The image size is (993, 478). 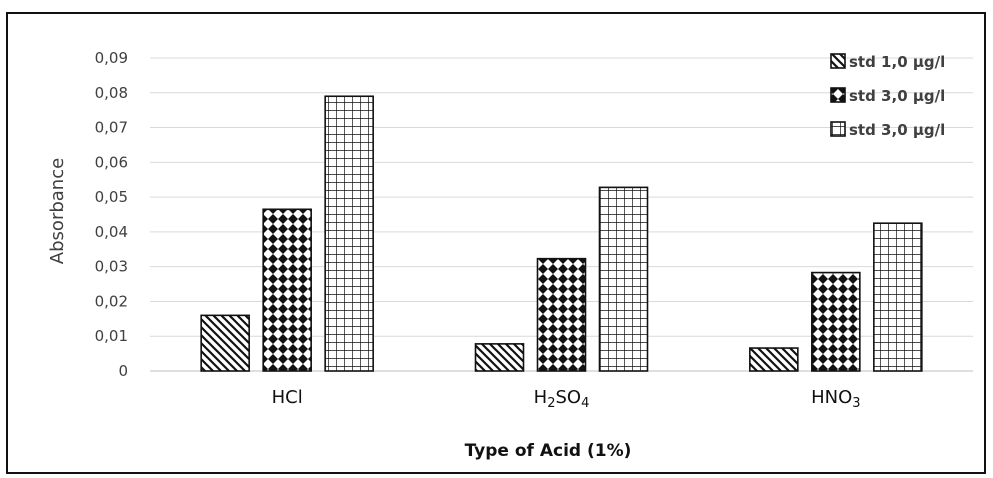 I want to click on legend-label-1: std 1,0 µg/l, so click(x=897, y=62).